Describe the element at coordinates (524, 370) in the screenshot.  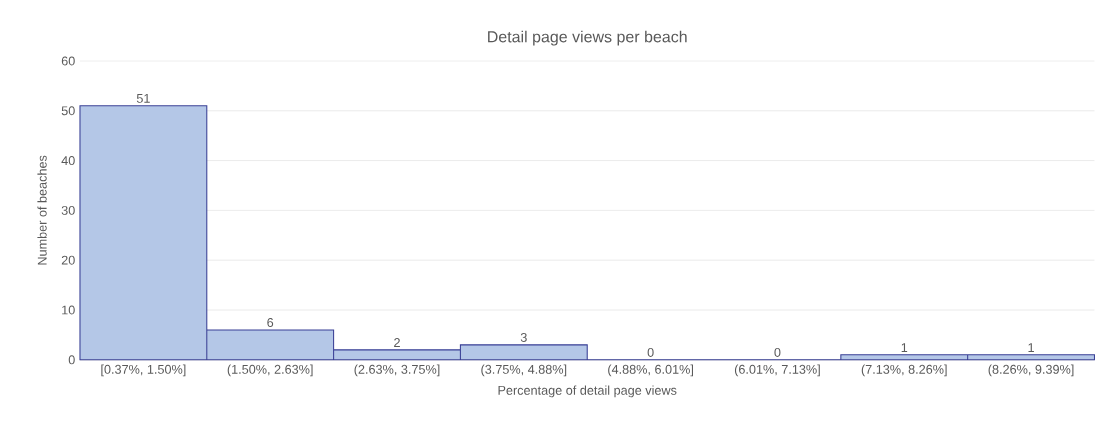
I see `x-tick-label: (3.75%, 4.88%]` at that location.